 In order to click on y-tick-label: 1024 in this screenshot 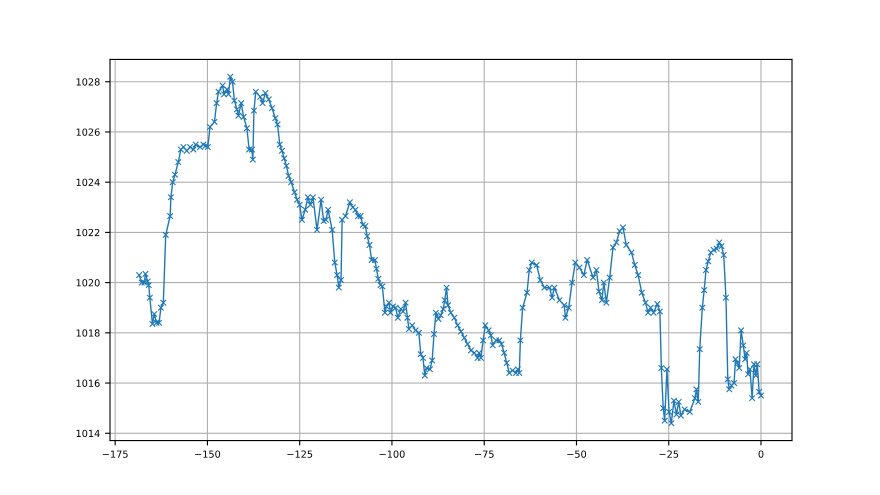, I will do `click(88, 182)`.